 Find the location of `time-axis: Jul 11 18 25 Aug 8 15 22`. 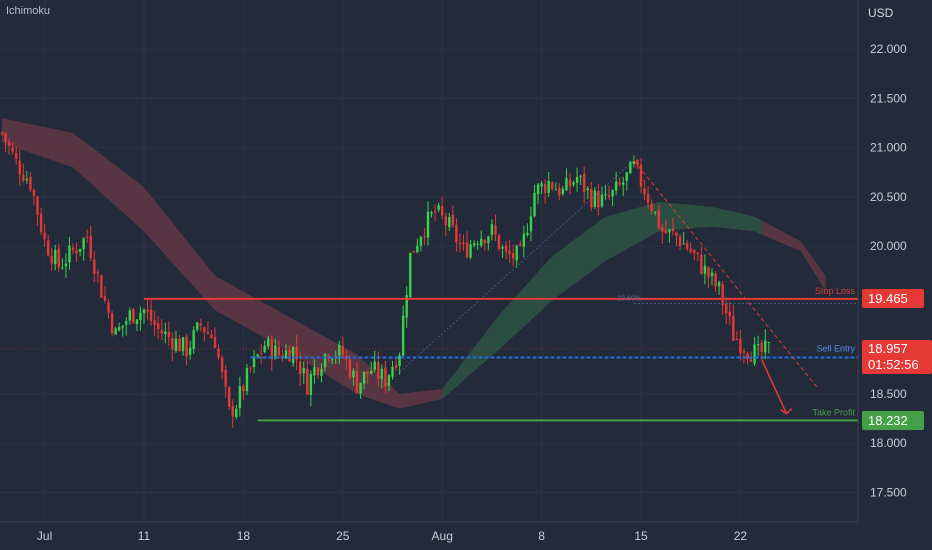

time-axis: Jul 11 18 25 Aug 8 15 22 is located at coordinates (392, 536).